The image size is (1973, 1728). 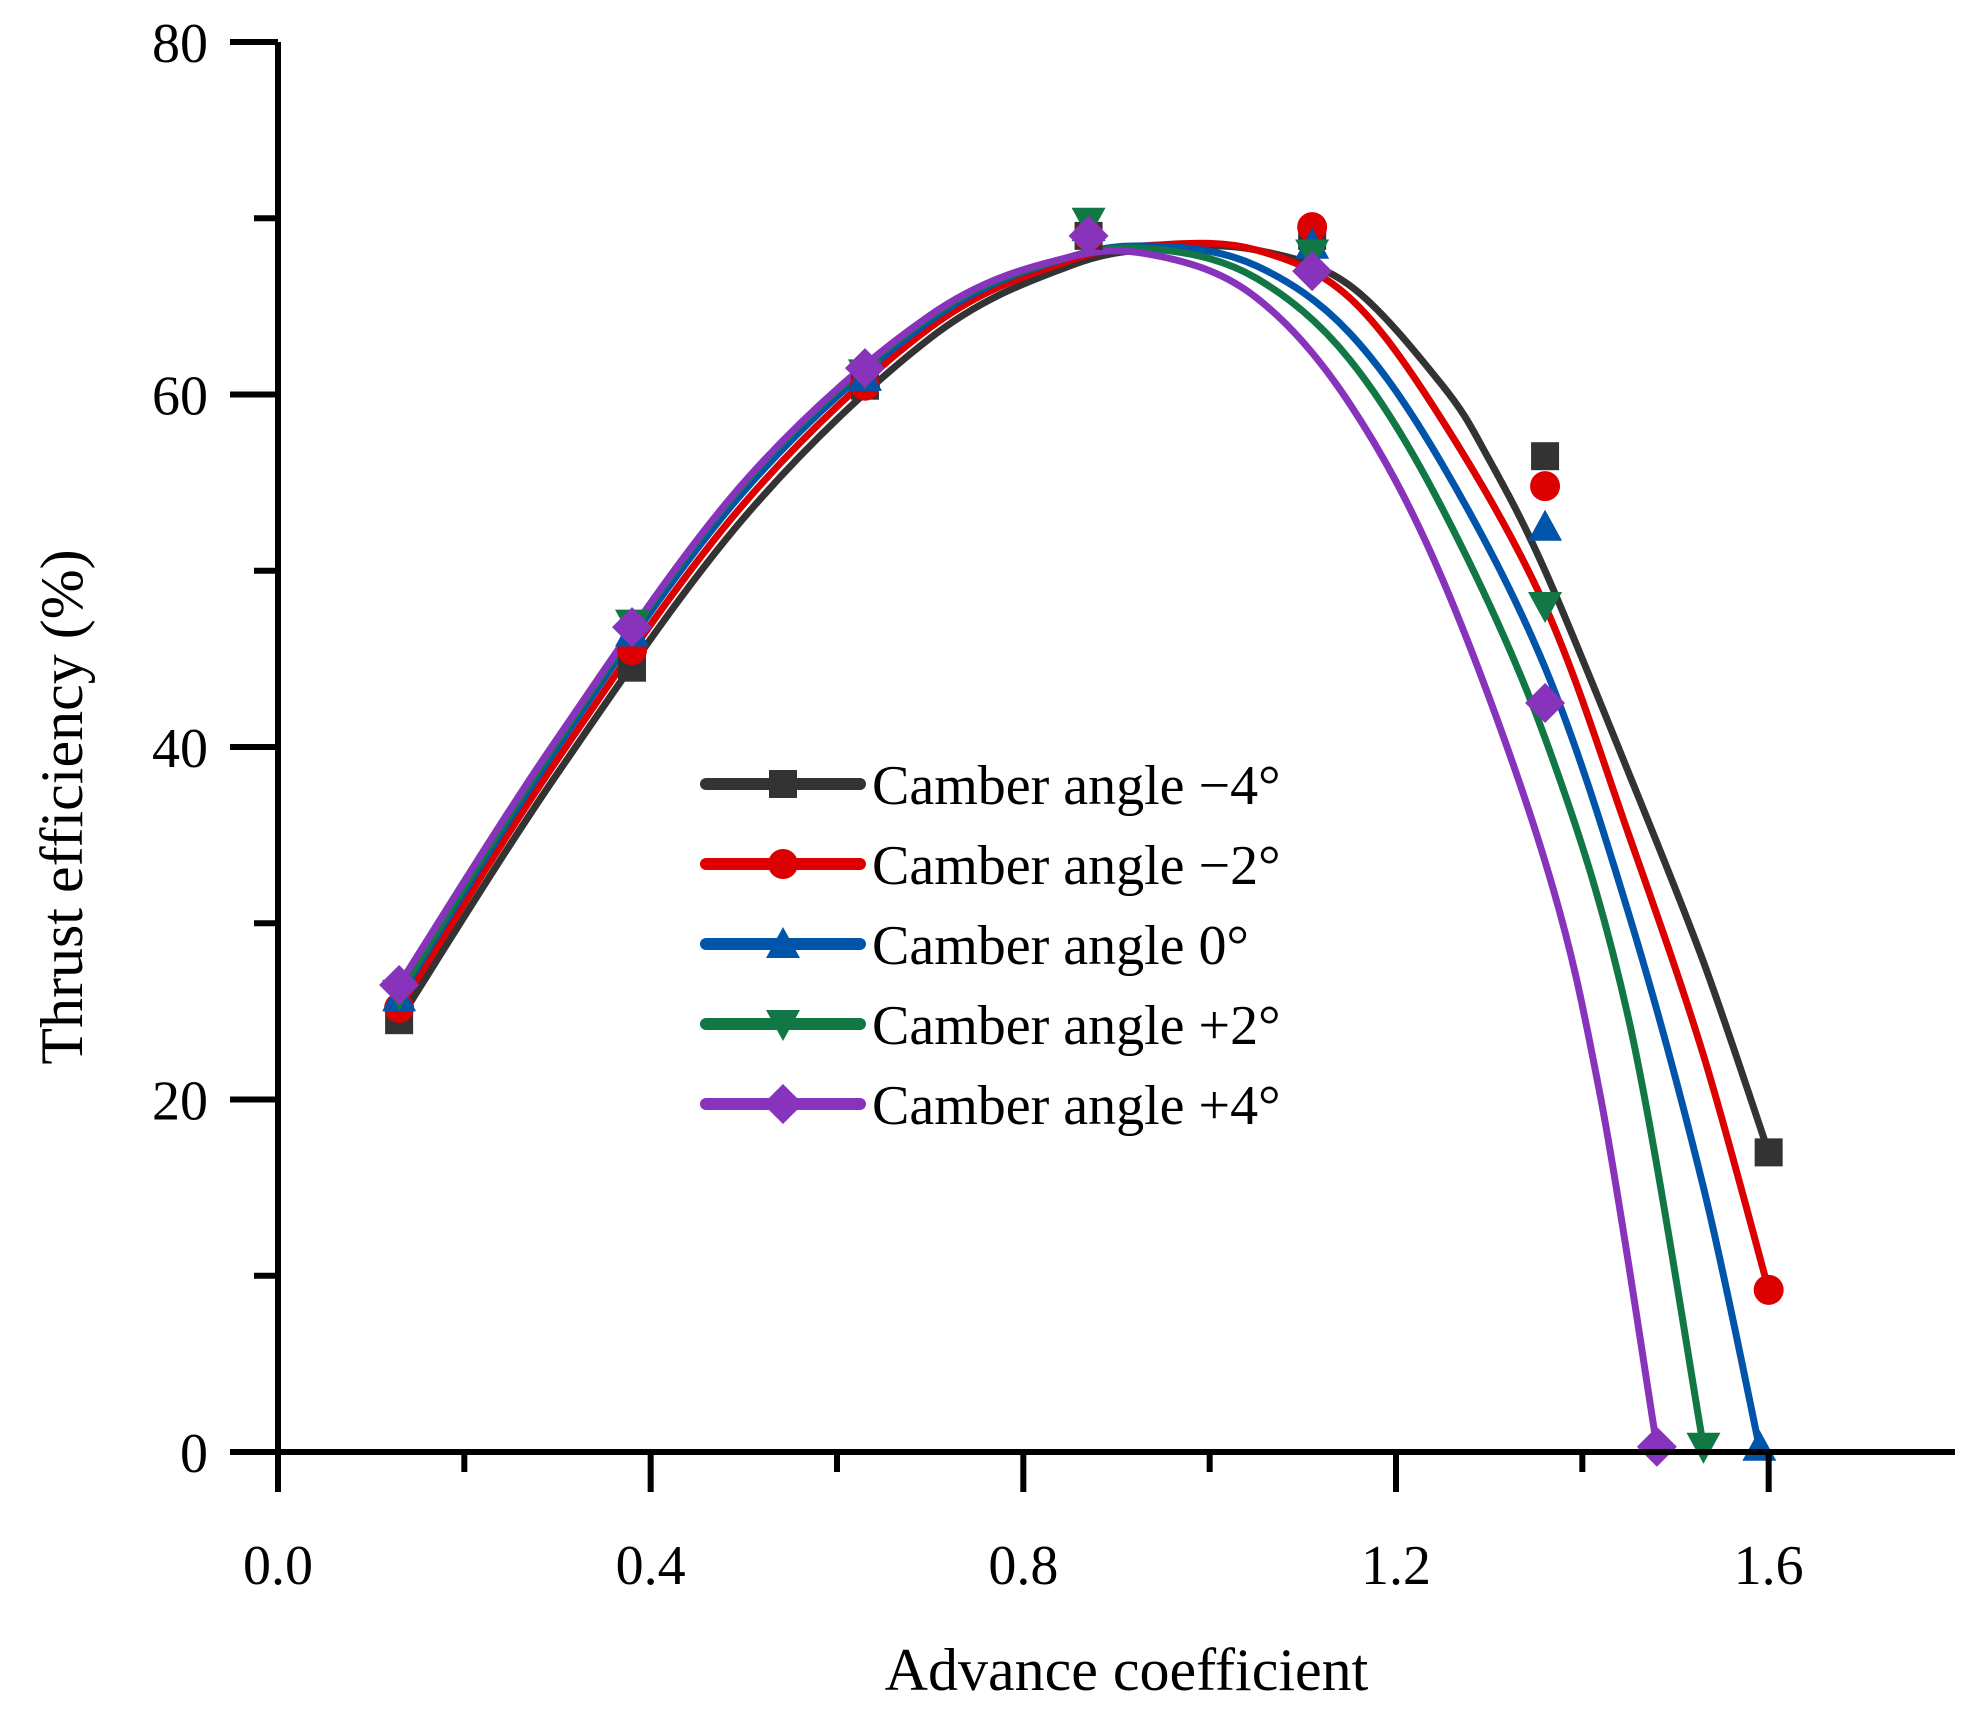 What do you see at coordinates (62, 806) in the screenshot?
I see `y-axis-title: Thrust efficiency (%)` at bounding box center [62, 806].